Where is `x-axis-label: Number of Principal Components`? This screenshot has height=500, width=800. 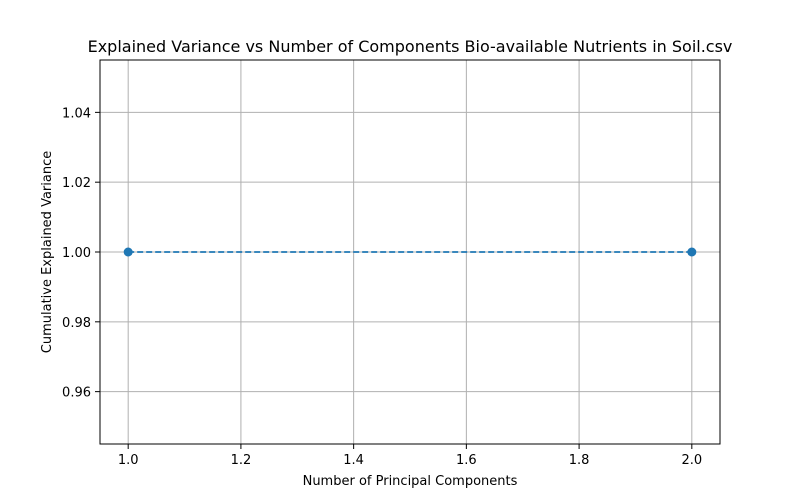
x-axis-label: Number of Principal Components is located at coordinates (410, 481).